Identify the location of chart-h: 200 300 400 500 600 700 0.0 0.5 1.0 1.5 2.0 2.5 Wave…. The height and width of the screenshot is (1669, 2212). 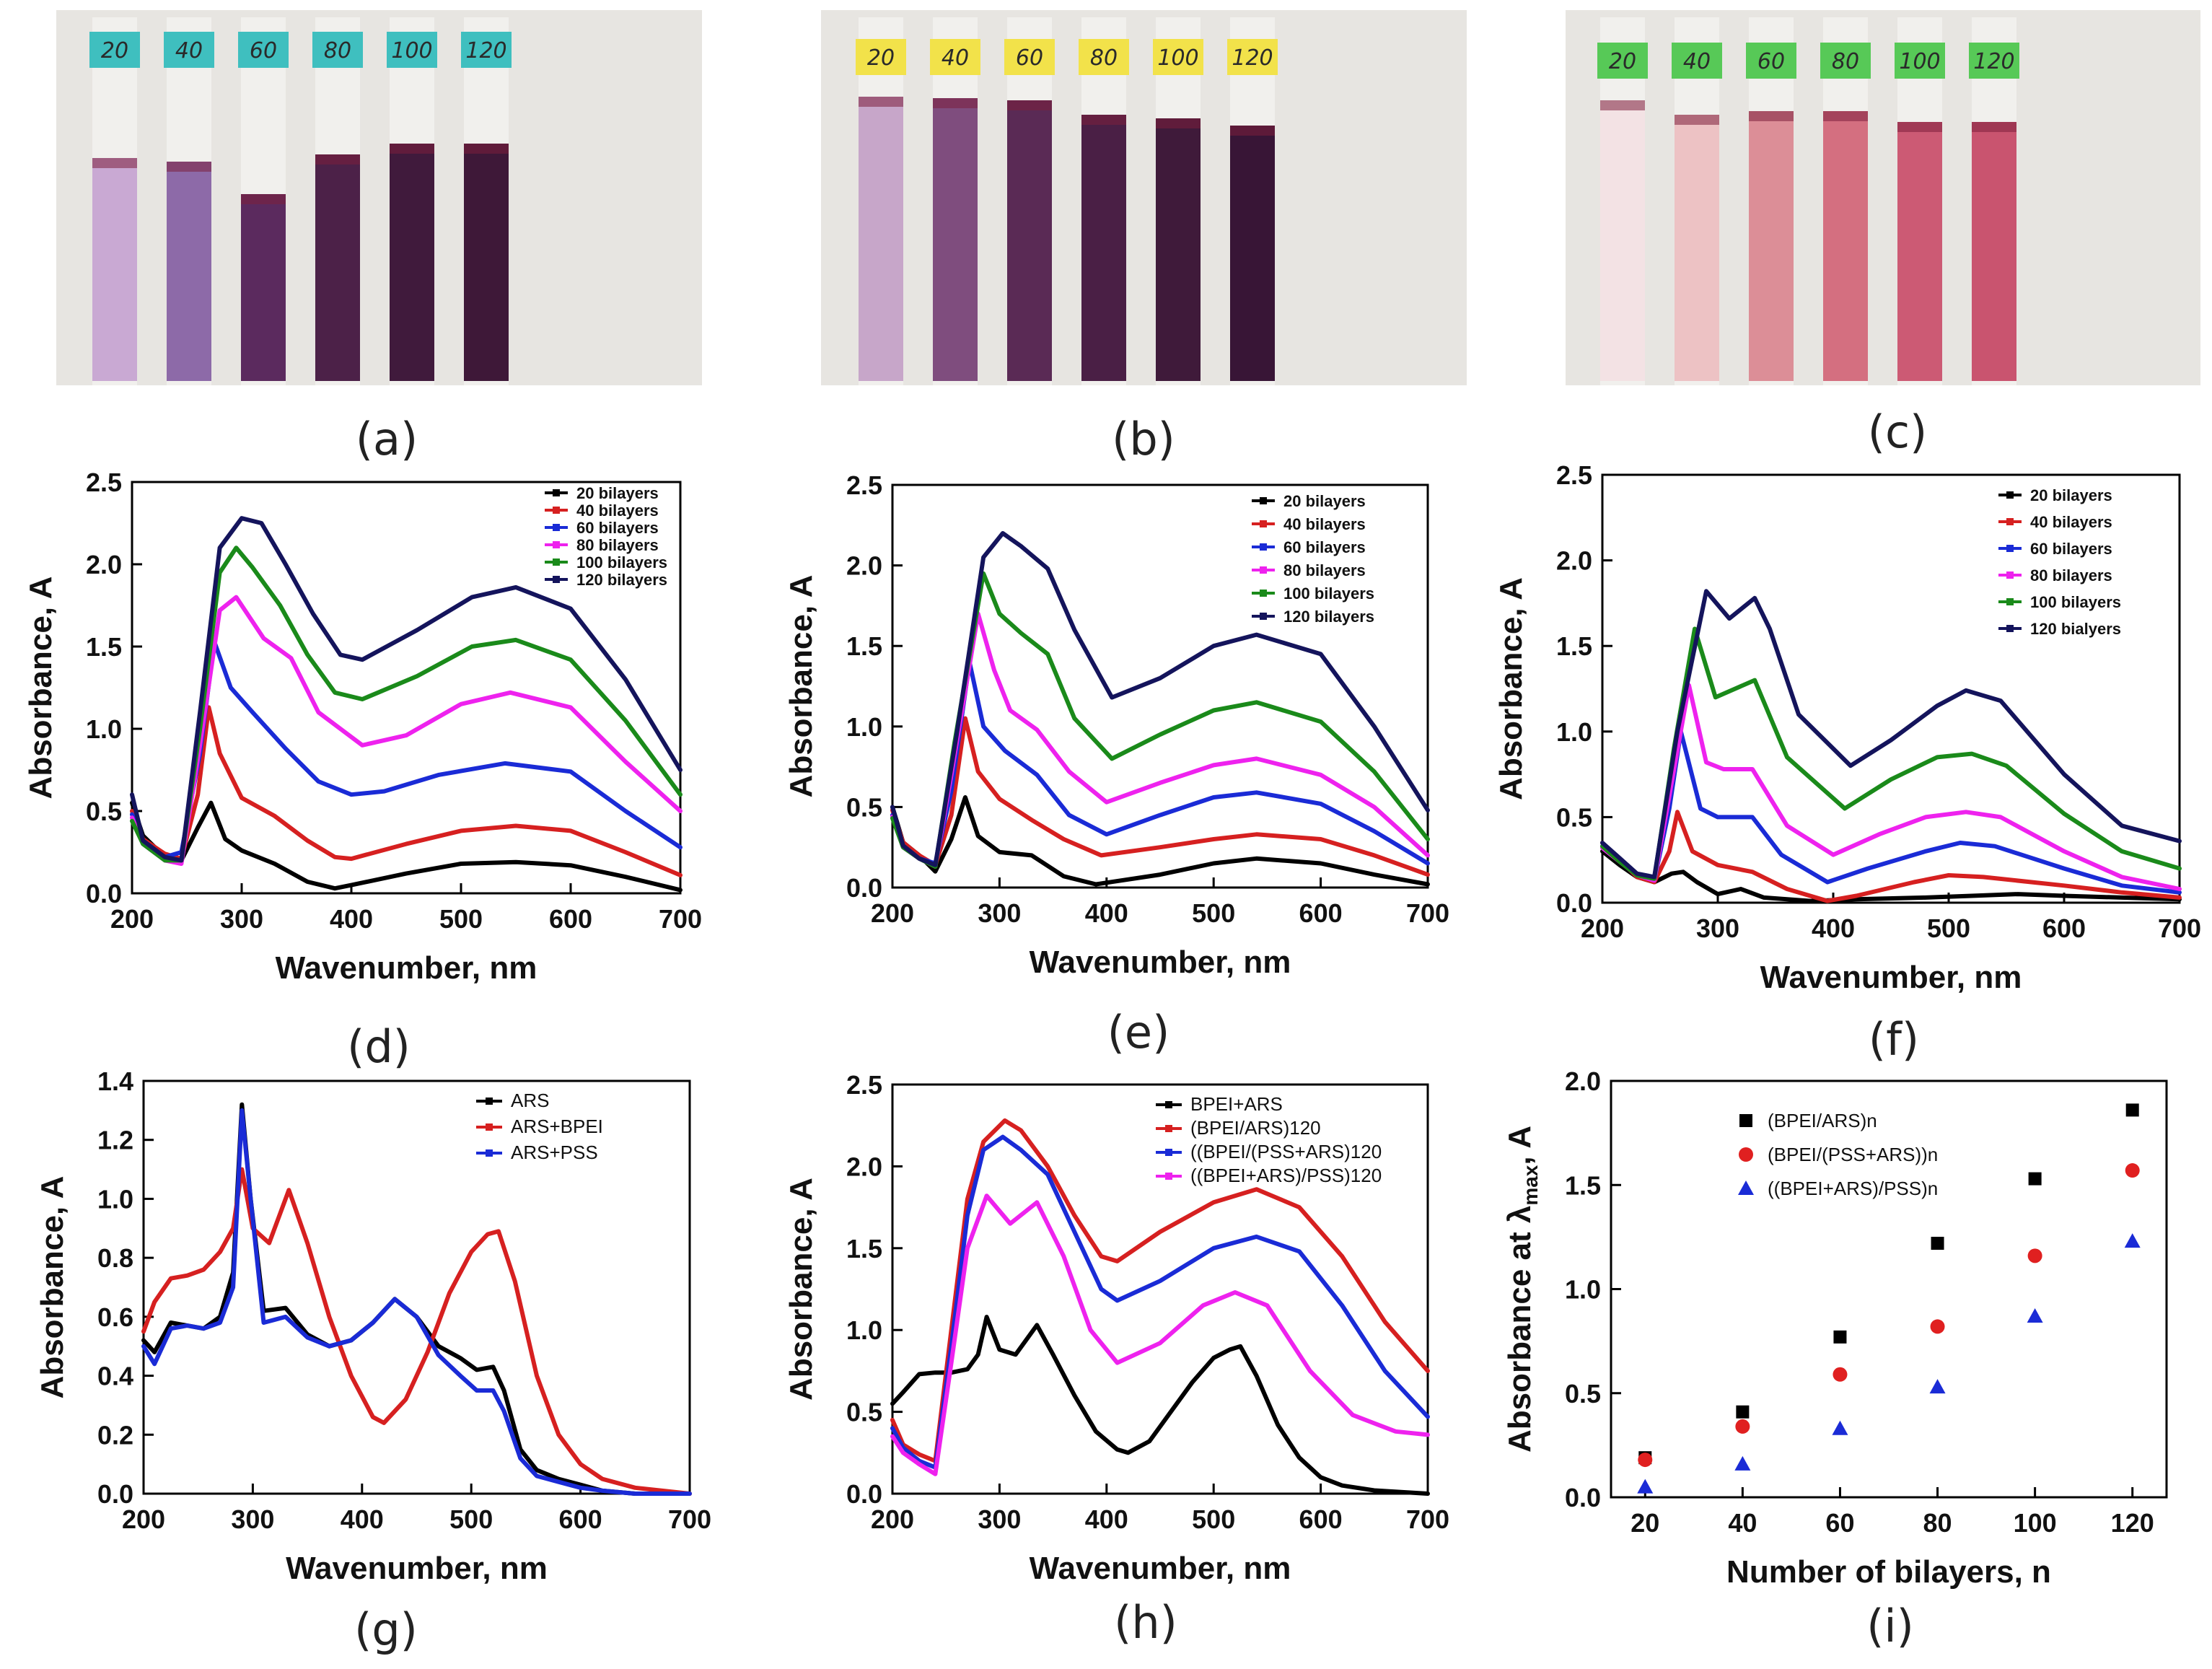
(1116, 1328).